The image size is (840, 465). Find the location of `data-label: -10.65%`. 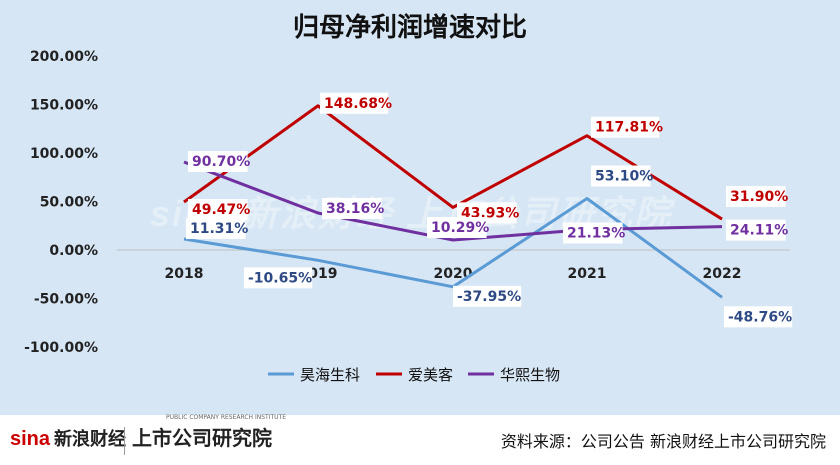

data-label: -10.65% is located at coordinates (278, 278).